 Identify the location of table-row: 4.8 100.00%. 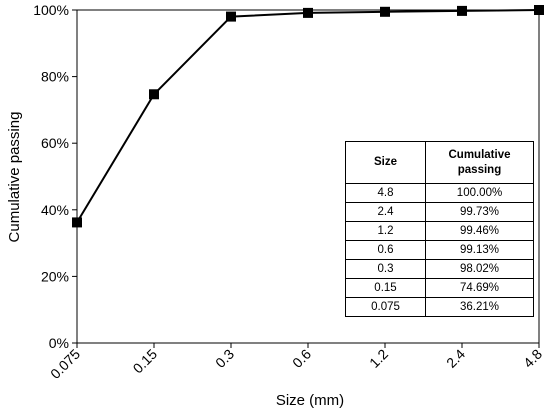
(439, 193).